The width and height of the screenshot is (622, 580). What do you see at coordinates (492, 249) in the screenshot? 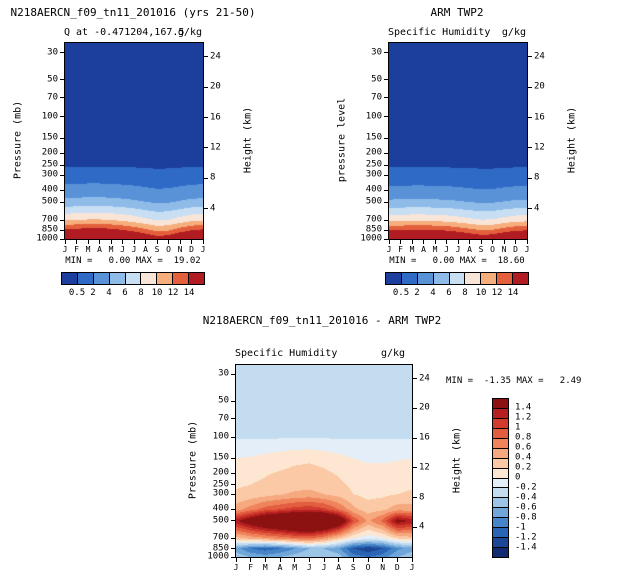
I see `month-label: O` at bounding box center [492, 249].